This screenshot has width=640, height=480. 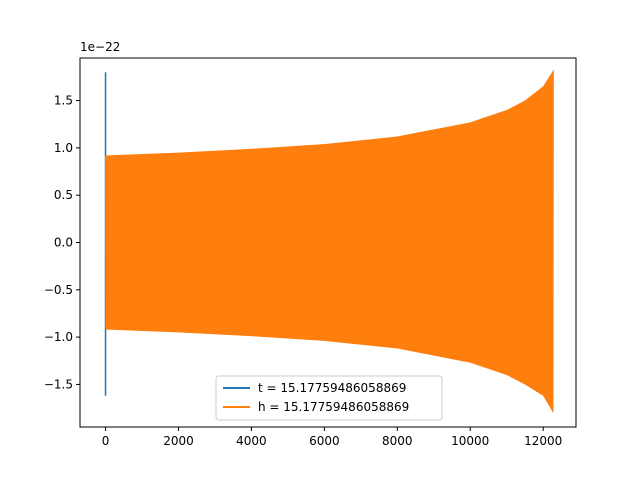 I want to click on y-tick-label: 1.0, so click(x=63, y=148).